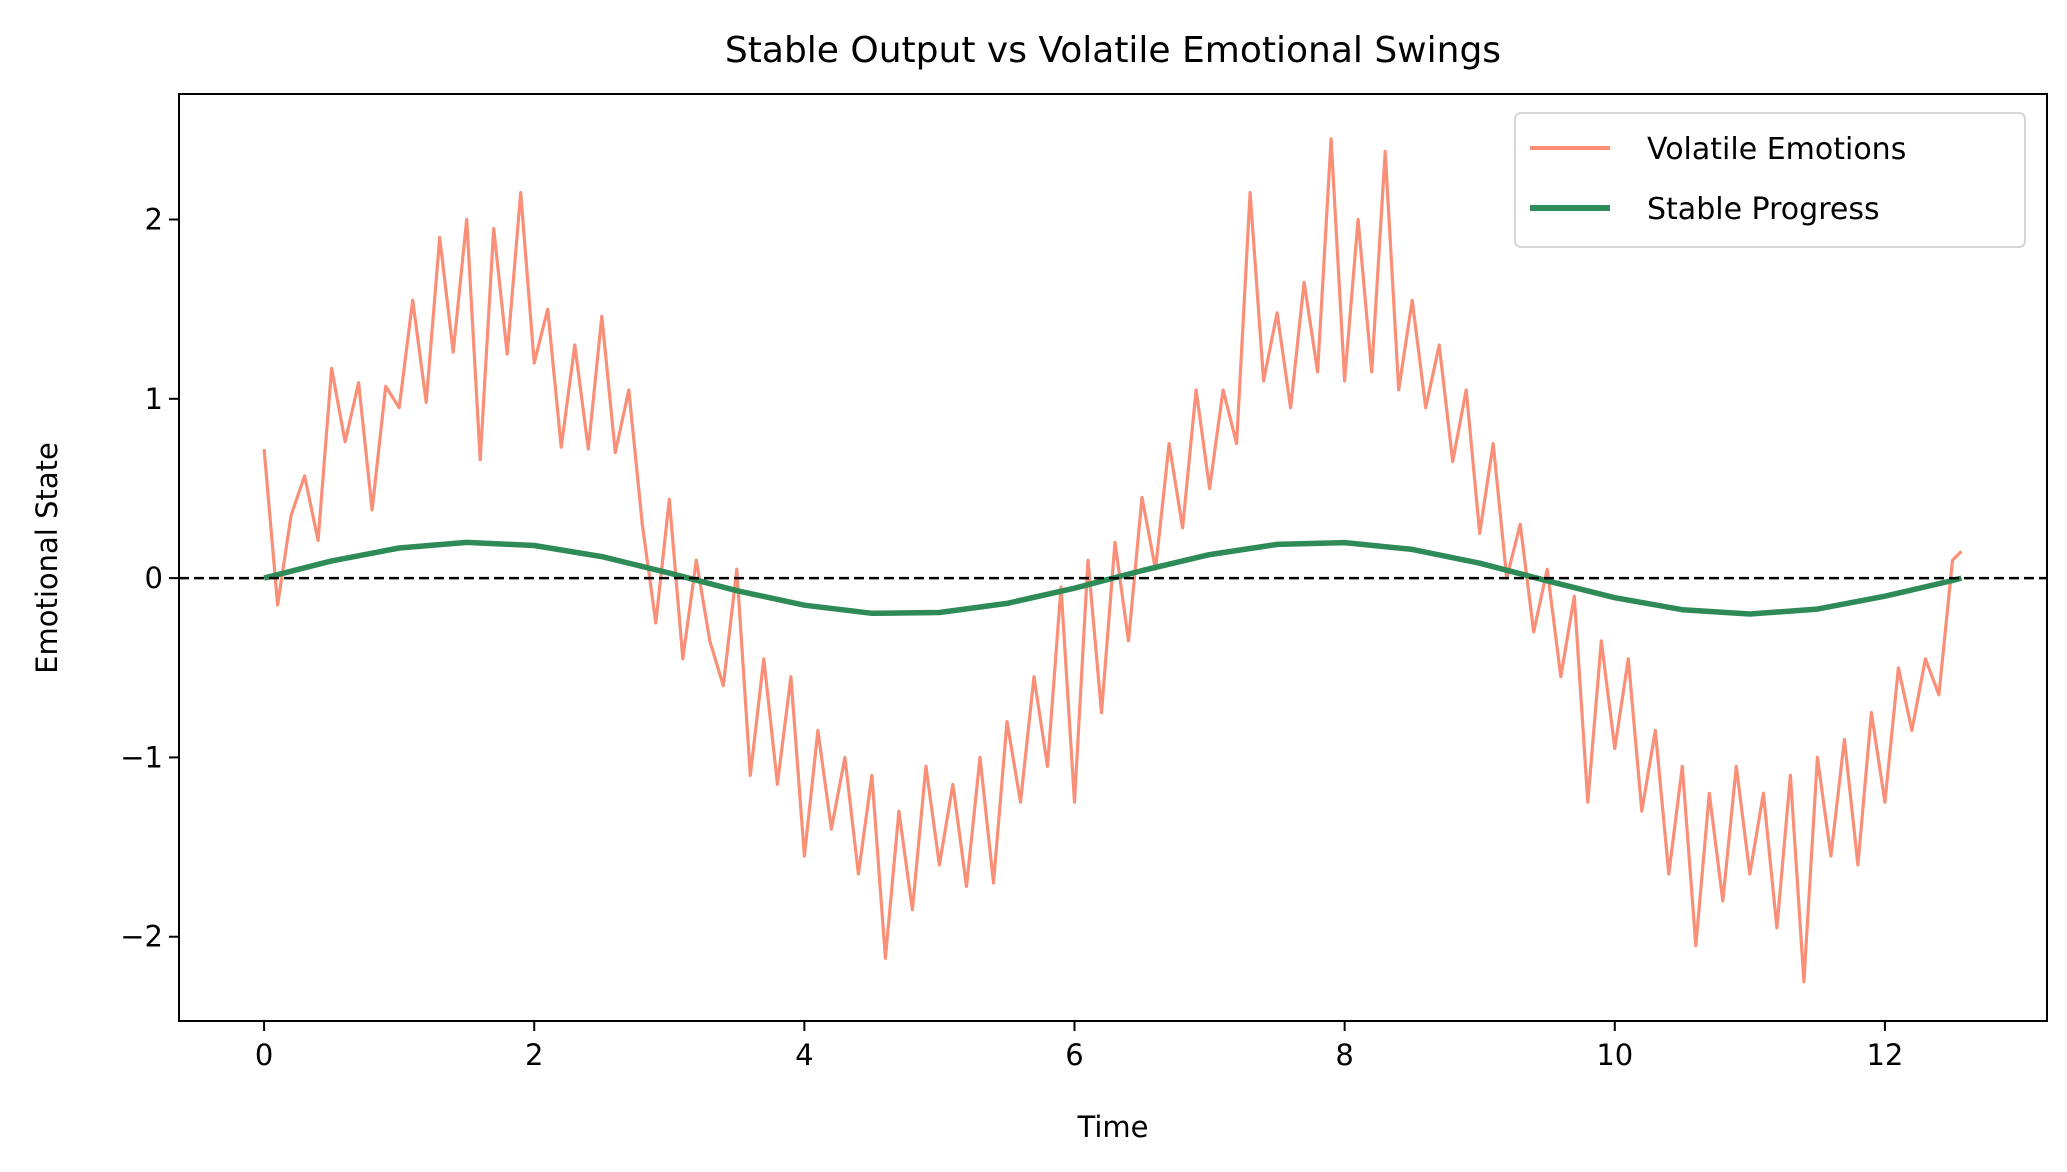 This screenshot has width=2067, height=1172. I want to click on series-line-stable-progress, so click(1113, 578).